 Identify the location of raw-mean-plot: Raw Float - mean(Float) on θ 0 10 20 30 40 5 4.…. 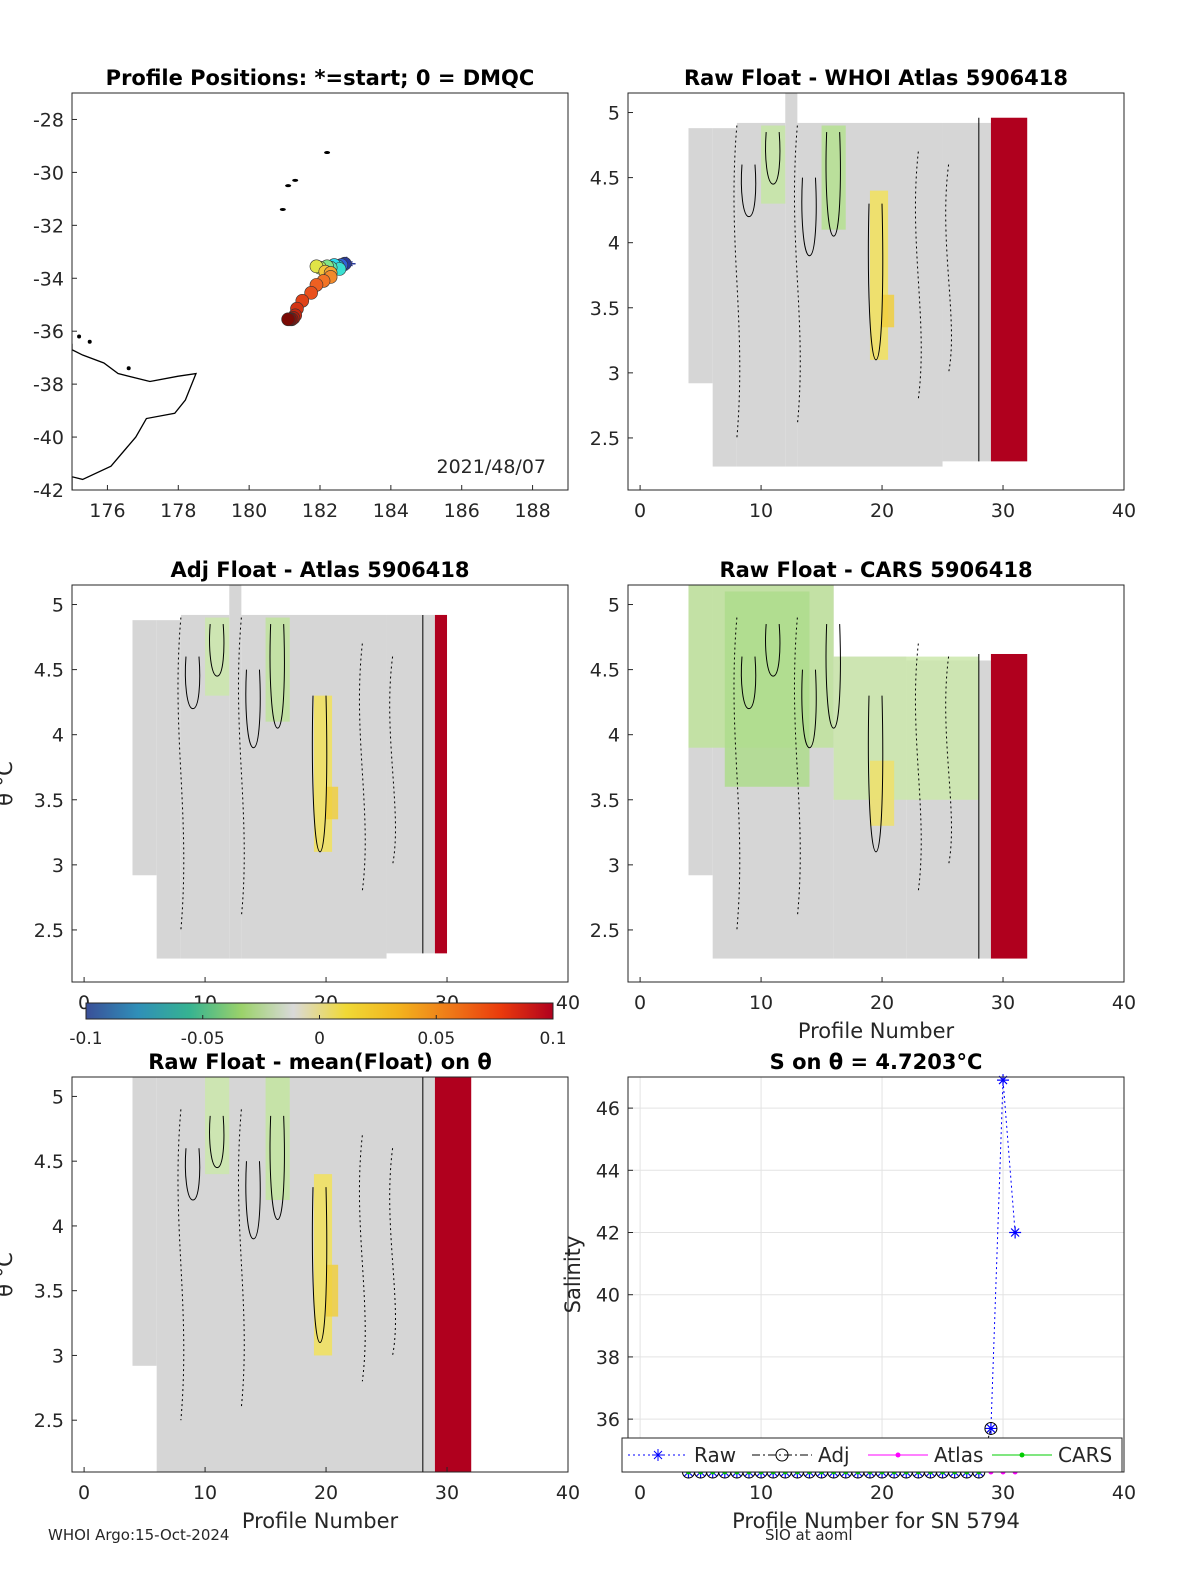
(290, 1291).